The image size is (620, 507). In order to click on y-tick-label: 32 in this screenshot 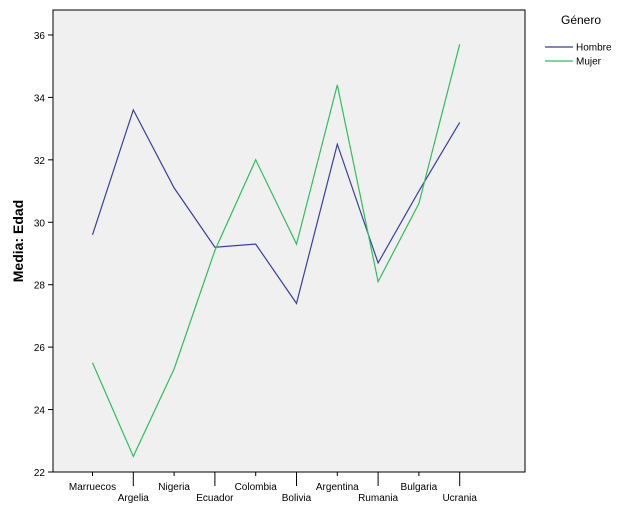, I will do `click(40, 161)`.